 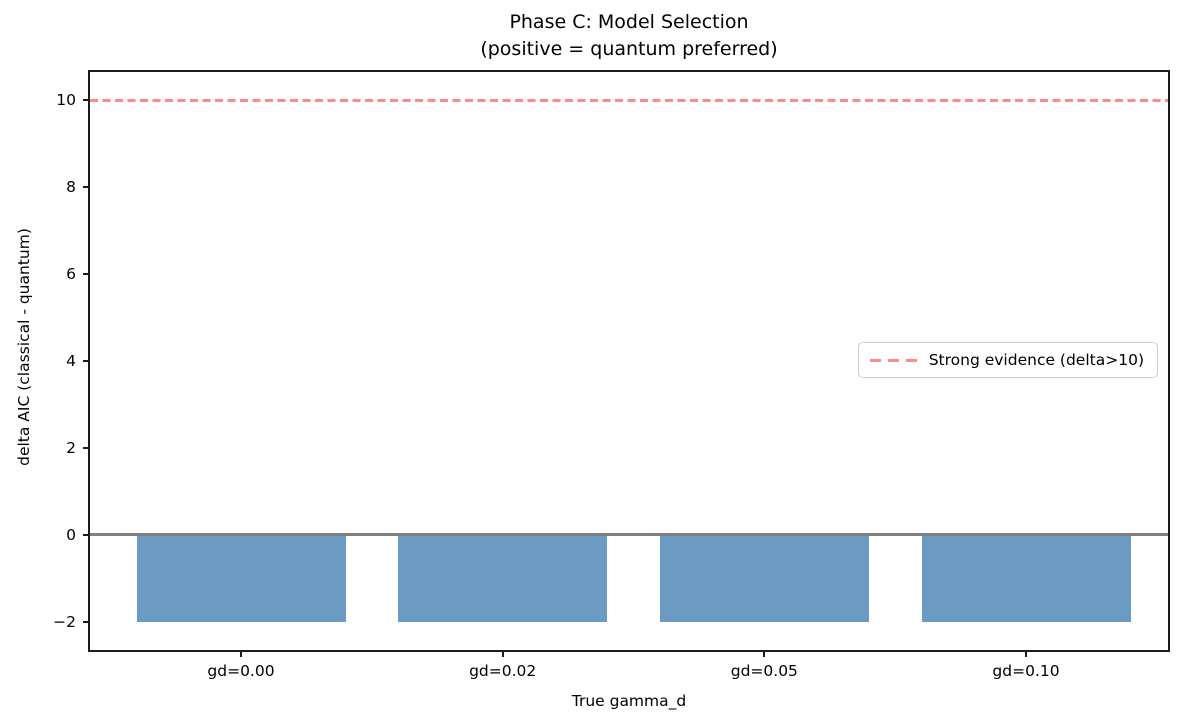 What do you see at coordinates (64, 621) in the screenshot?
I see `y-tick-label: −2` at bounding box center [64, 621].